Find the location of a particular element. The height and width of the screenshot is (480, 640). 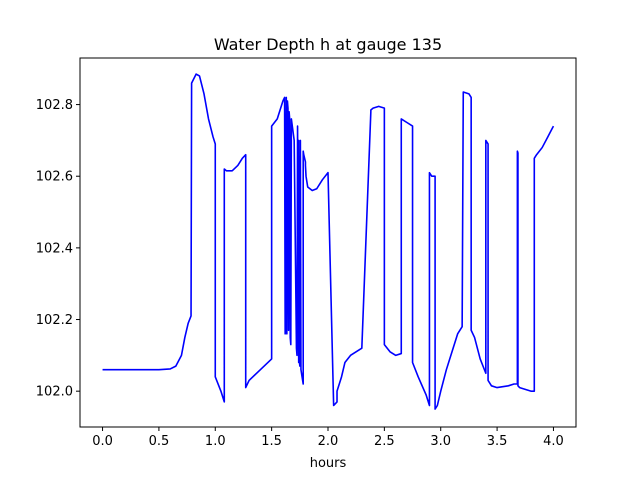

x-axis: 0.0 0.5 1.0 1.5 2.0 2.5 3.0 3.5 4.0 is located at coordinates (328, 438).